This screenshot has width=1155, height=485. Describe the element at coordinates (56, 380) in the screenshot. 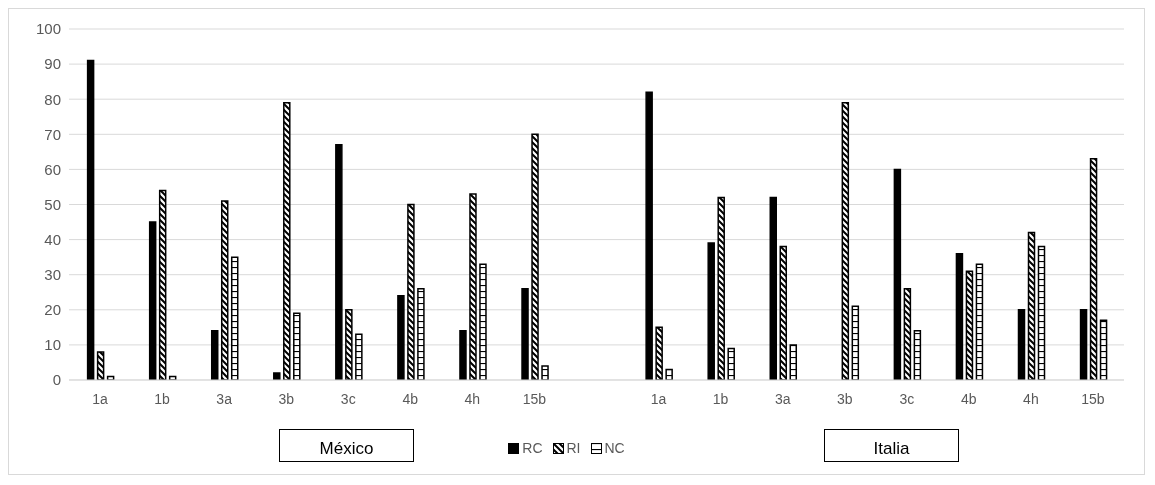

I see `y-tick-label: 0` at that location.